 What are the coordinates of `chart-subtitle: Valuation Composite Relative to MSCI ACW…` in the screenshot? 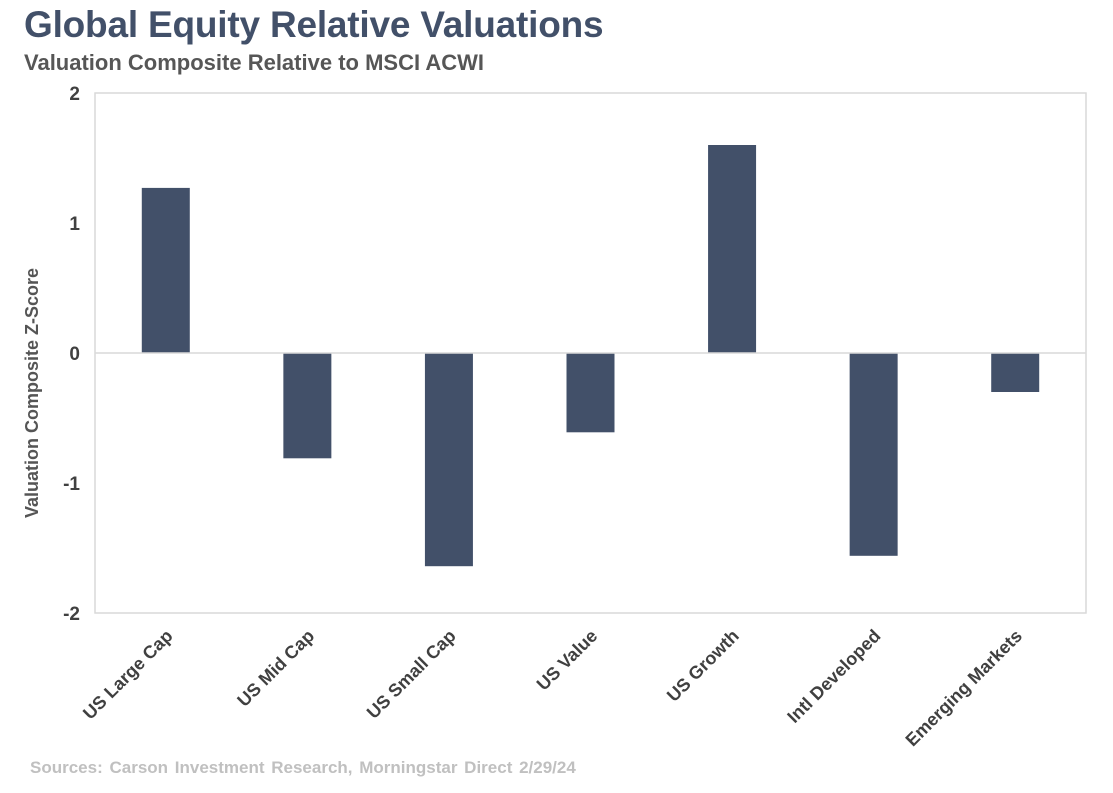 It's located at (254, 62).